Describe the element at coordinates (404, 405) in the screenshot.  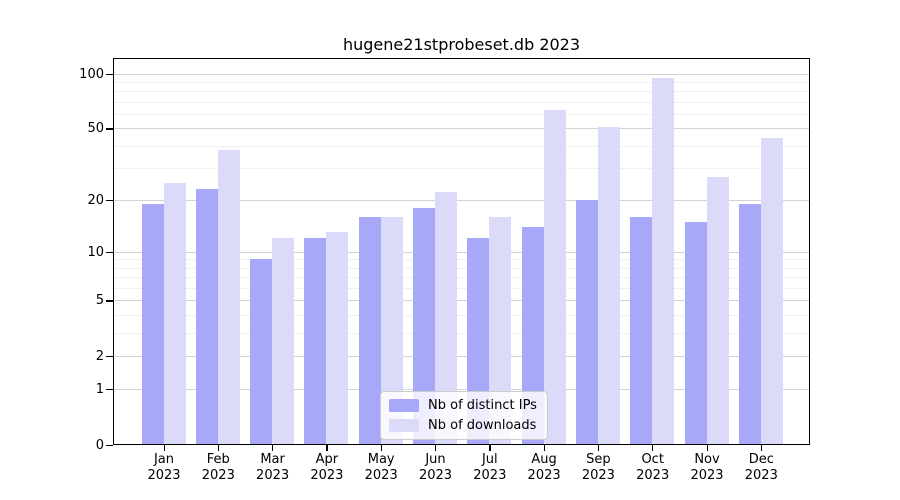
I see `legend-swatch-distinct-ips` at that location.